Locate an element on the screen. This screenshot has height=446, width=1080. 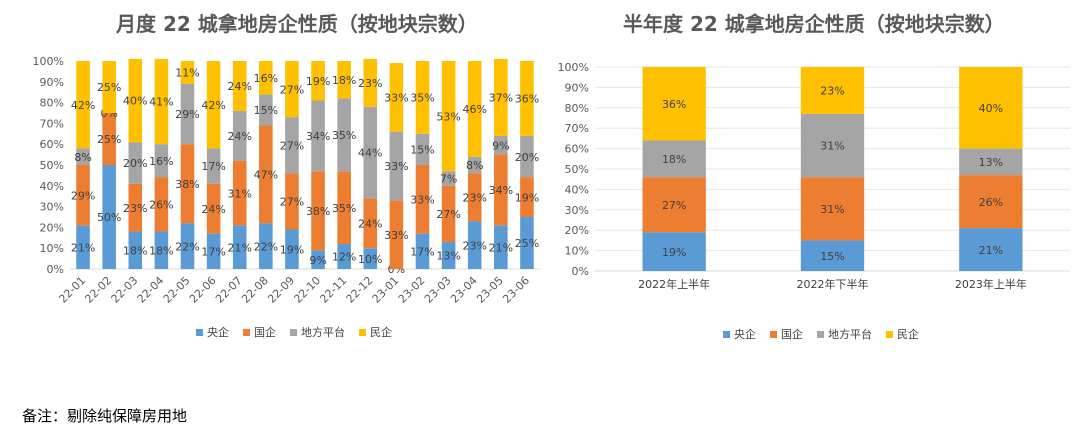
data-label-private: 27% is located at coordinates (292, 89).